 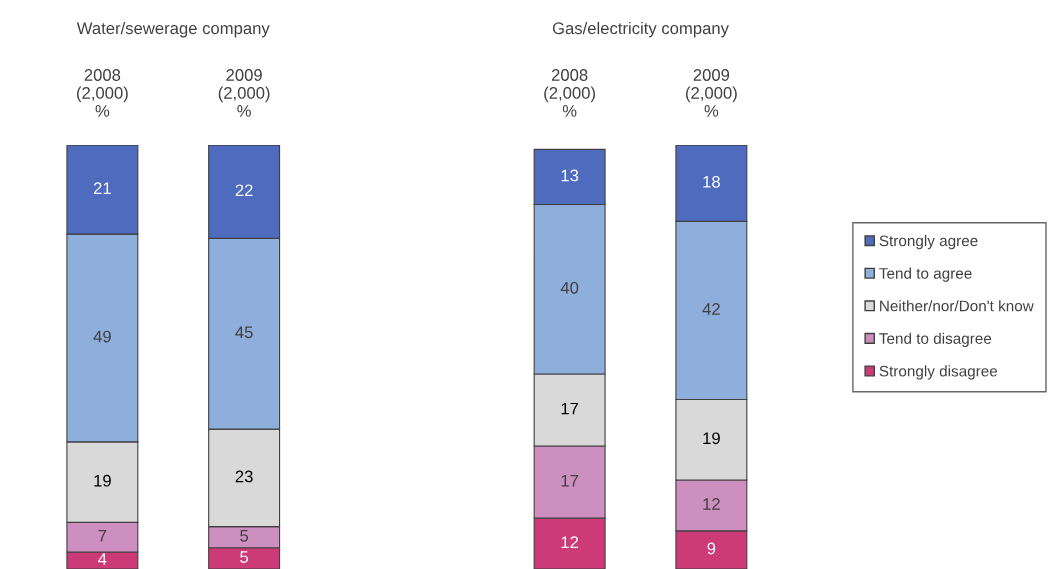 What do you see at coordinates (935, 339) in the screenshot?
I see `legend-label: Tend to disagree` at bounding box center [935, 339].